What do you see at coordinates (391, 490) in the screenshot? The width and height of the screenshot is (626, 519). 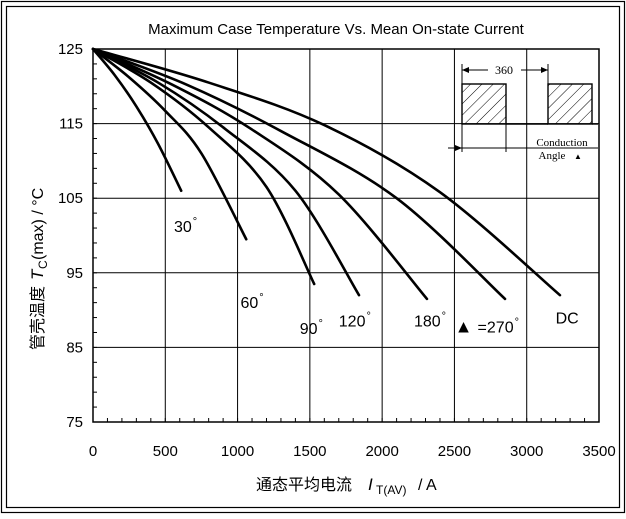 I see `x-axis-subscript: T(AV)` at bounding box center [391, 490].